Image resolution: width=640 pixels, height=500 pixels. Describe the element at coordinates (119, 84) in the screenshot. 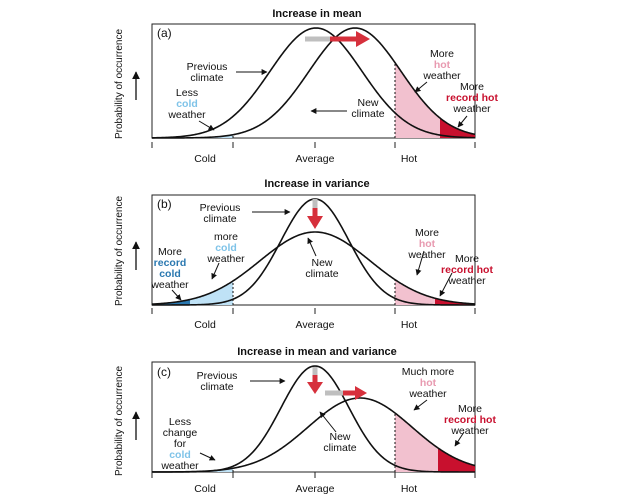

I see `panel-a-y-axis-label: Probability of occurrence` at that location.